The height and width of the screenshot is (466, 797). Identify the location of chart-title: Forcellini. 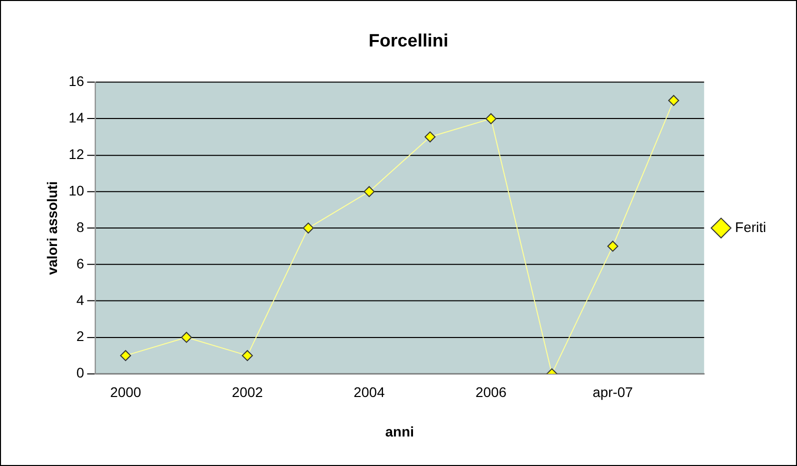
(408, 40).